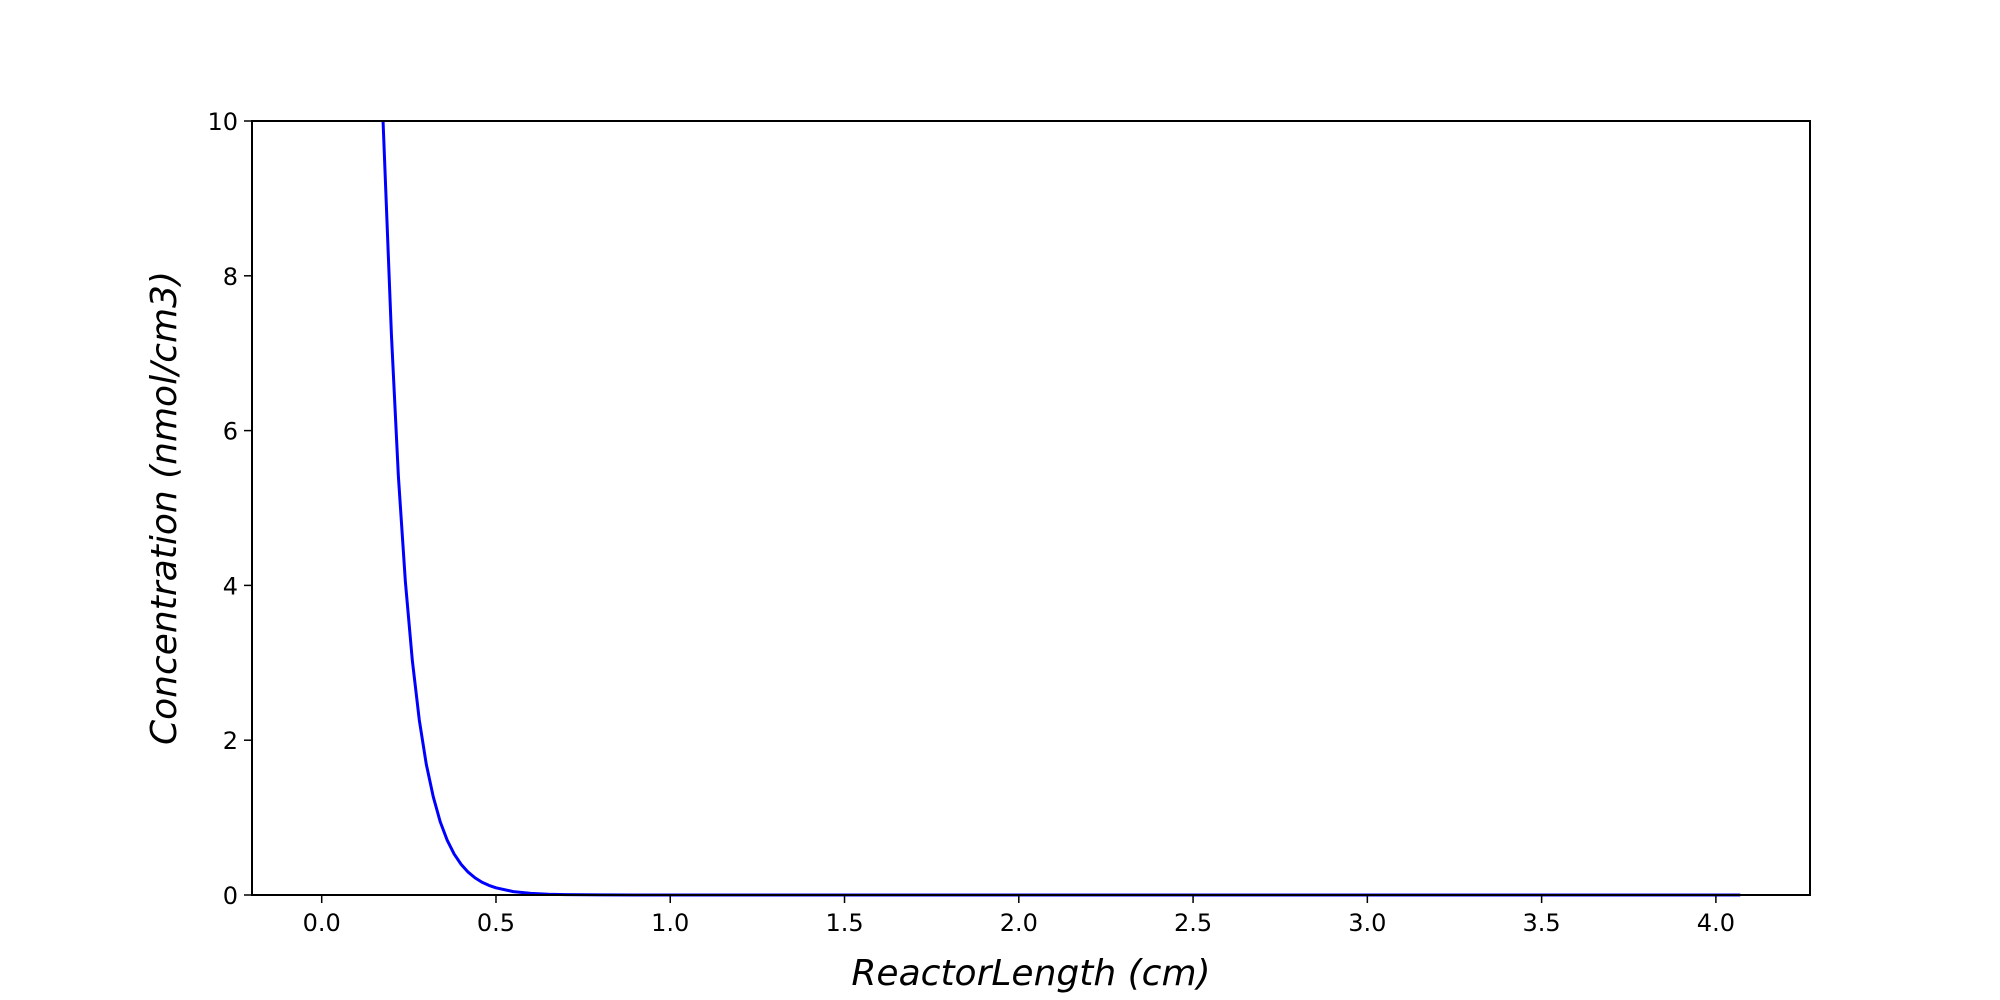 This screenshot has height=1000, width=2000. I want to click on y-tick-label: 0, so click(230, 896).